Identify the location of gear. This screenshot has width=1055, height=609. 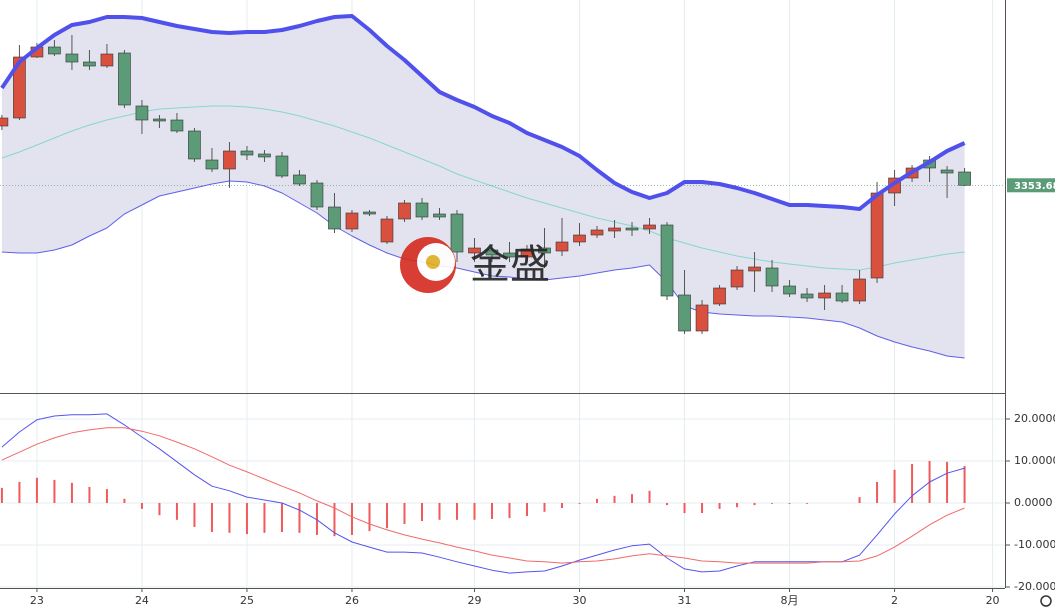
(1046, 601).